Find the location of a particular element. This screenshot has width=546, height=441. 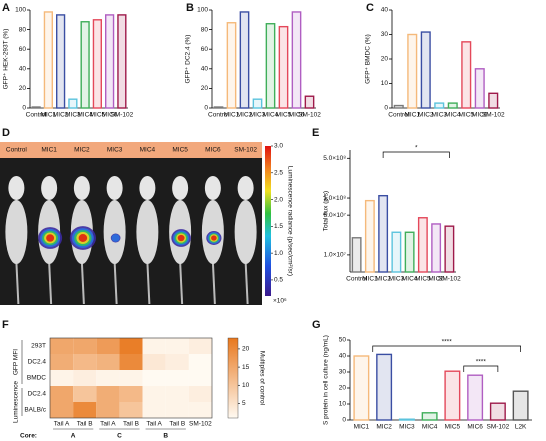

y-axis-label: Total flux (p/s) is located at coordinates (326, 211).